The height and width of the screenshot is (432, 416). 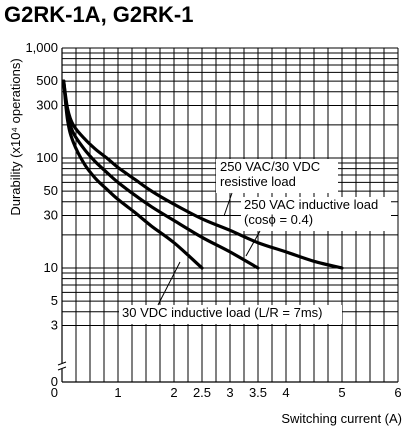 What do you see at coordinates (341, 418) in the screenshot?
I see `x-axis-label: Switching current (A)` at bounding box center [341, 418].